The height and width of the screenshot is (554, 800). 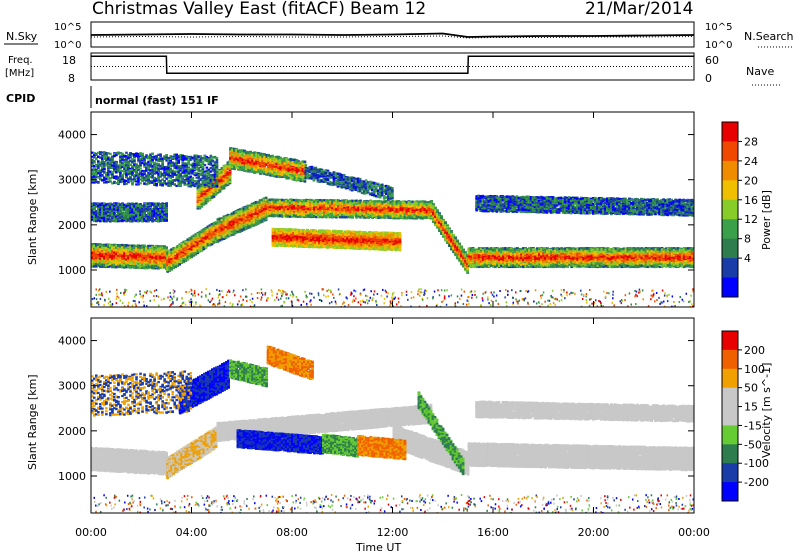 What do you see at coordinates (22, 36) in the screenshot?
I see `nsky-label: N.Sky` at bounding box center [22, 36].